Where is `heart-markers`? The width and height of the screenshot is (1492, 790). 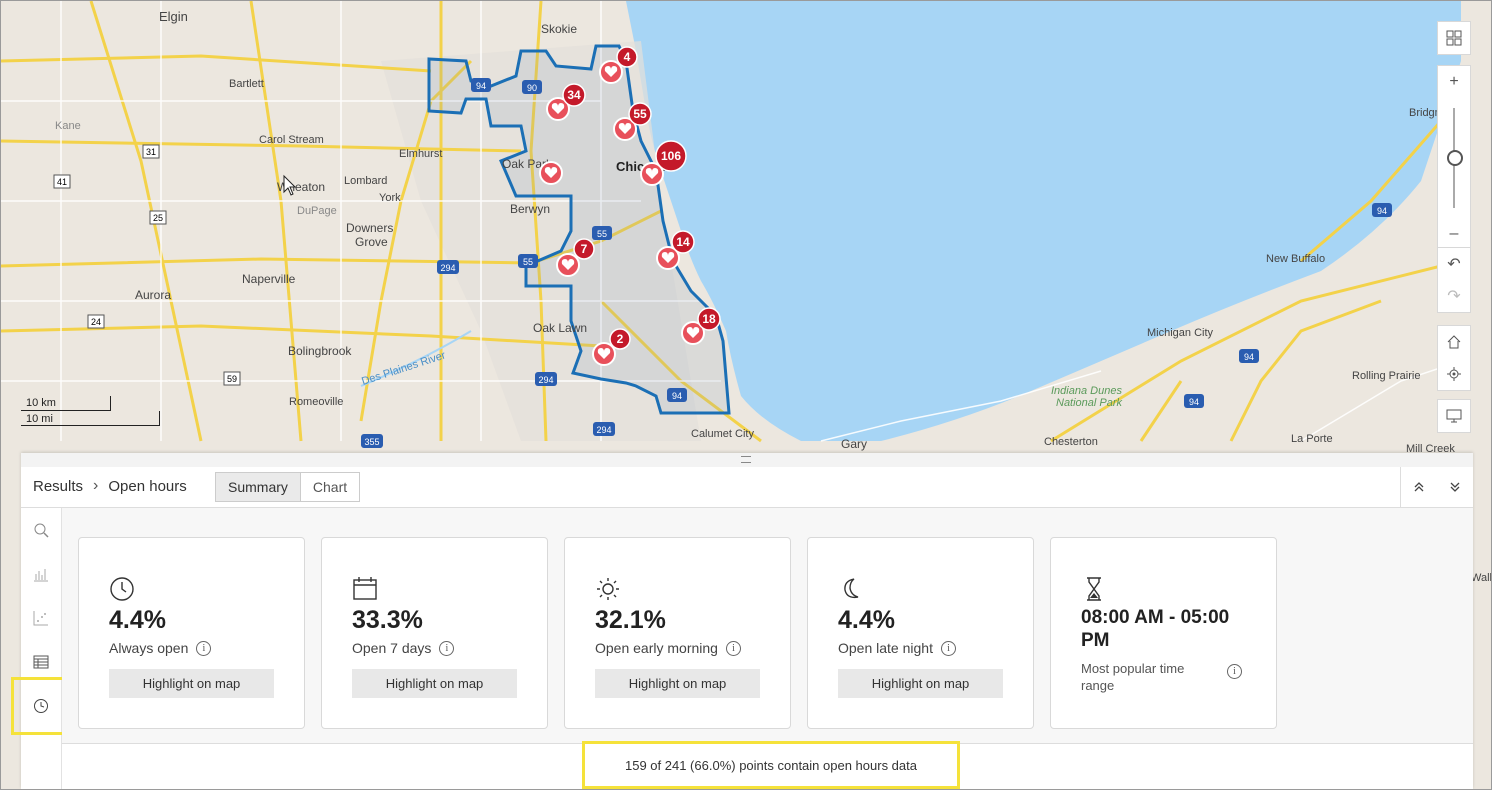 heart-markers is located at coordinates (622, 213).